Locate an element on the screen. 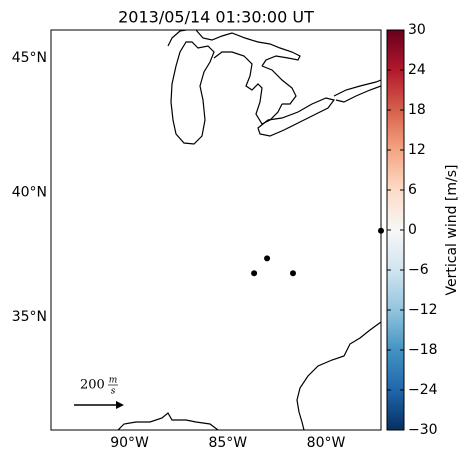 The image size is (471, 460). colorbar-tick-label: 24 is located at coordinates (417, 70).